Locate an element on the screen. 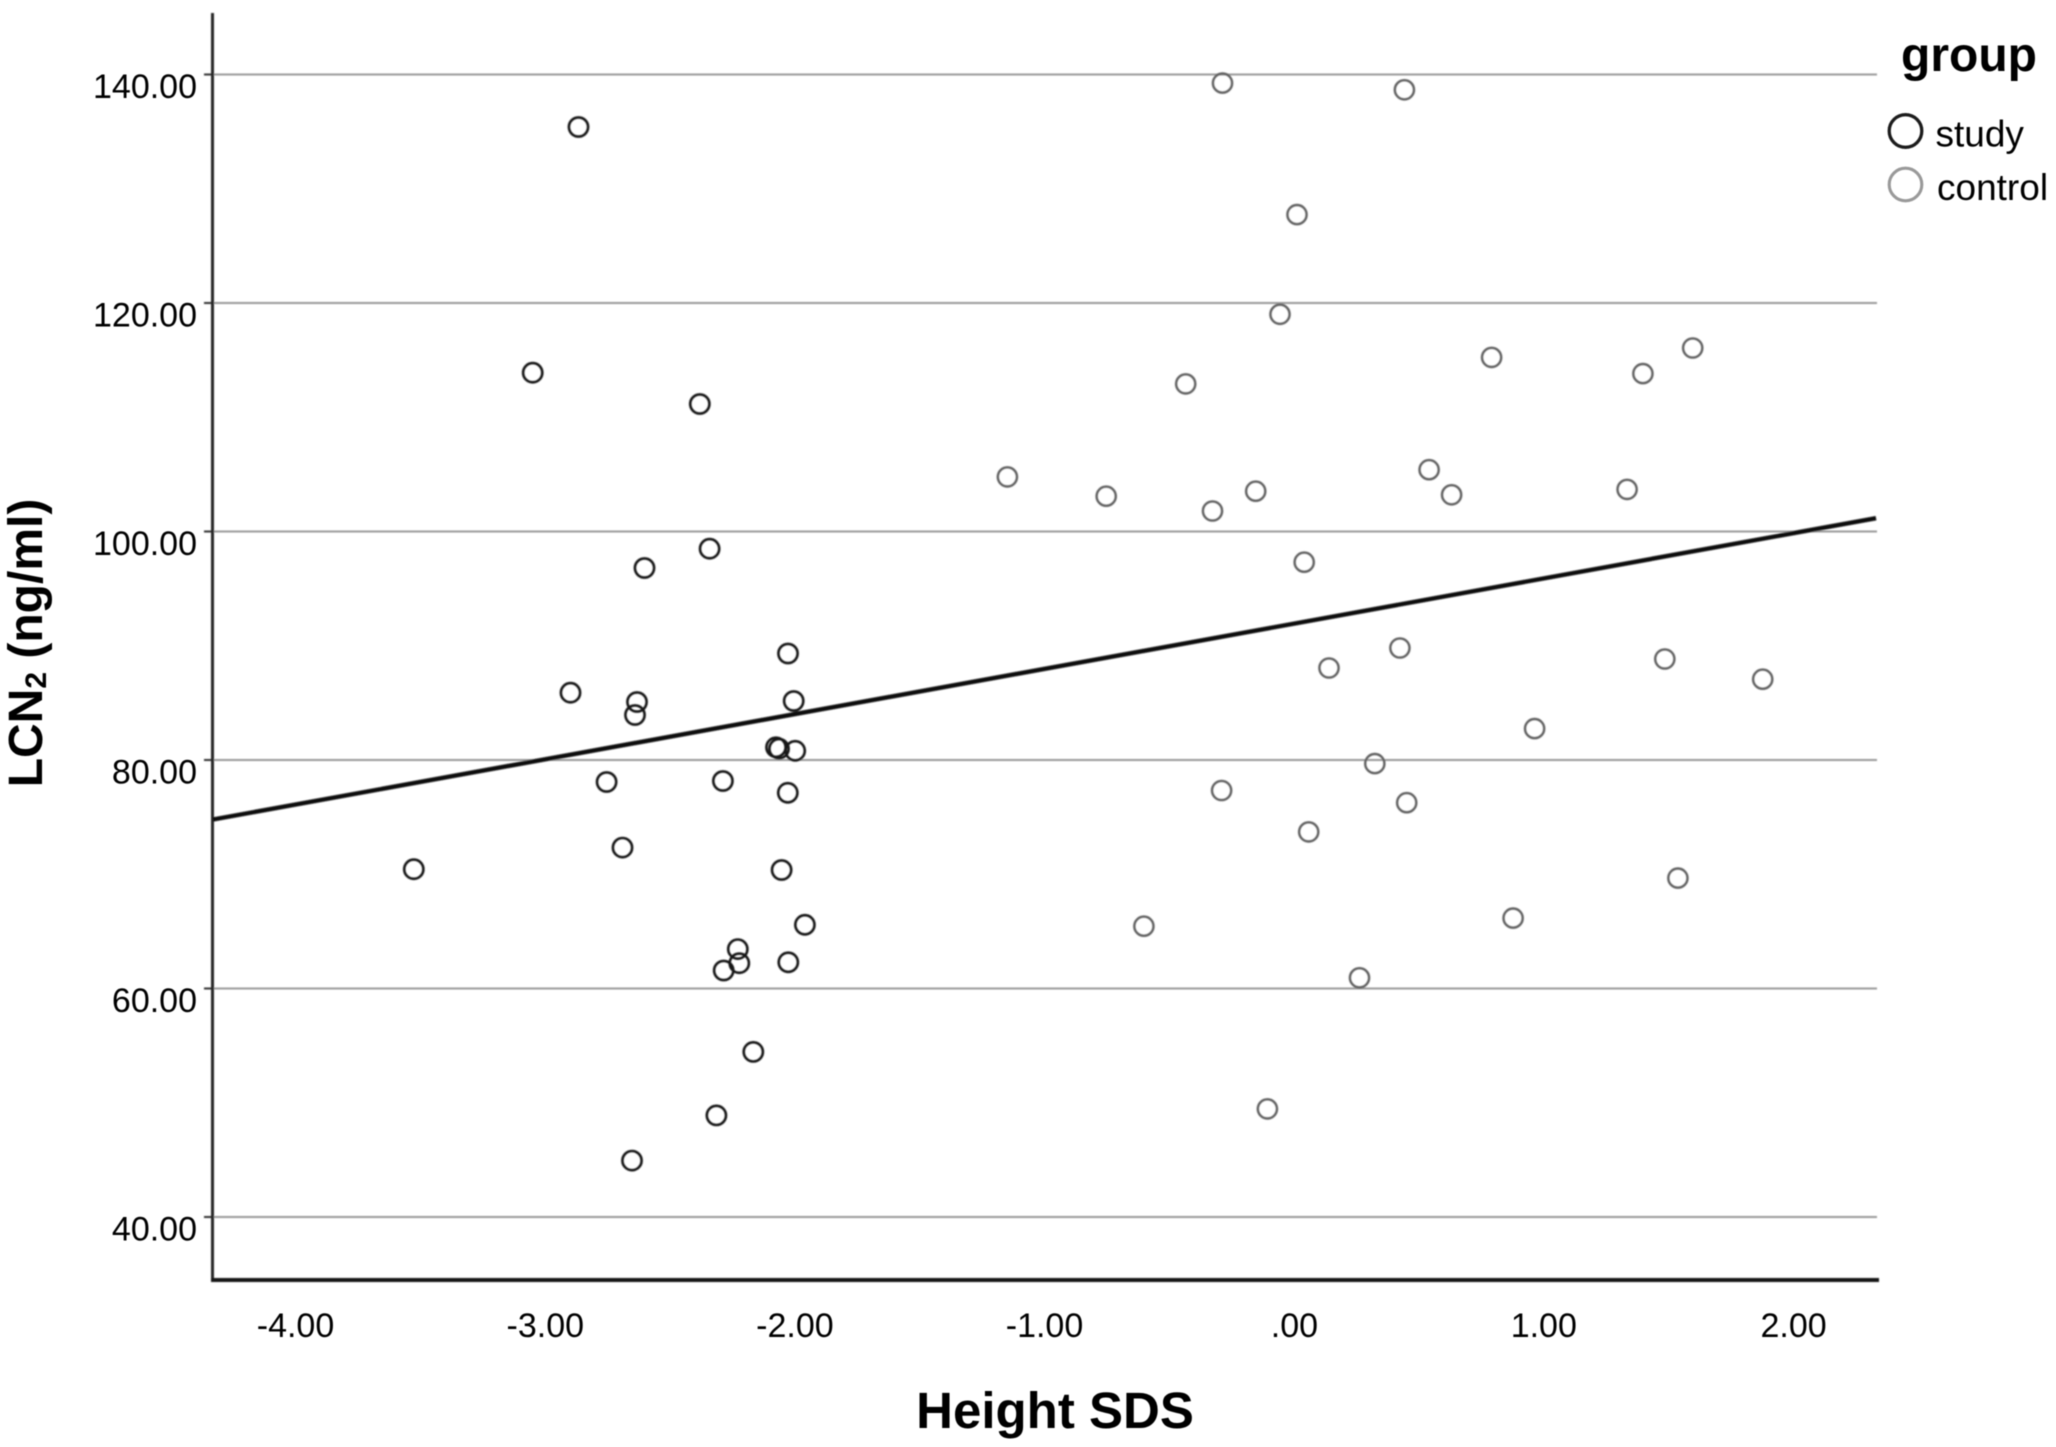 The height and width of the screenshot is (1447, 2056). svg-text: Height SDS is located at coordinates (1055, 1410).